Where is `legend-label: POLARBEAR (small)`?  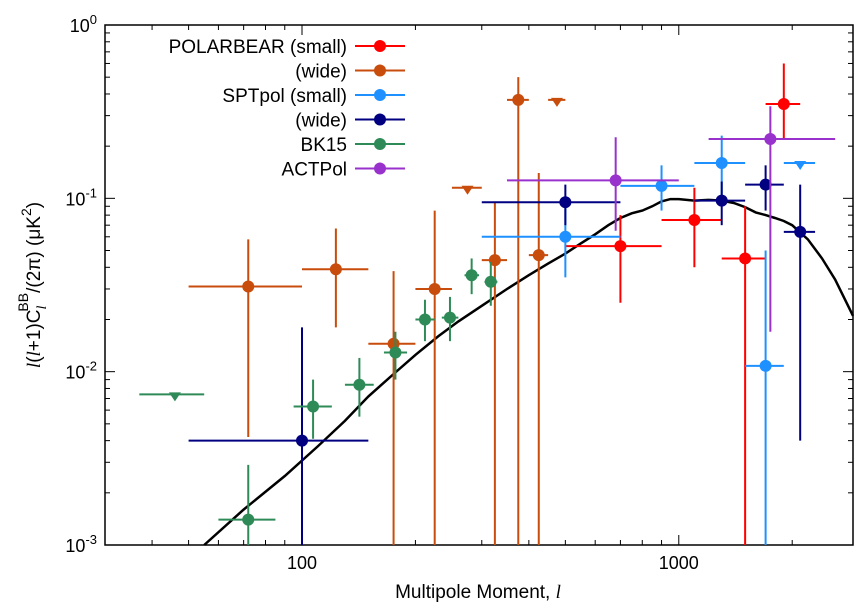 legend-label: POLARBEAR (small) is located at coordinates (258, 47).